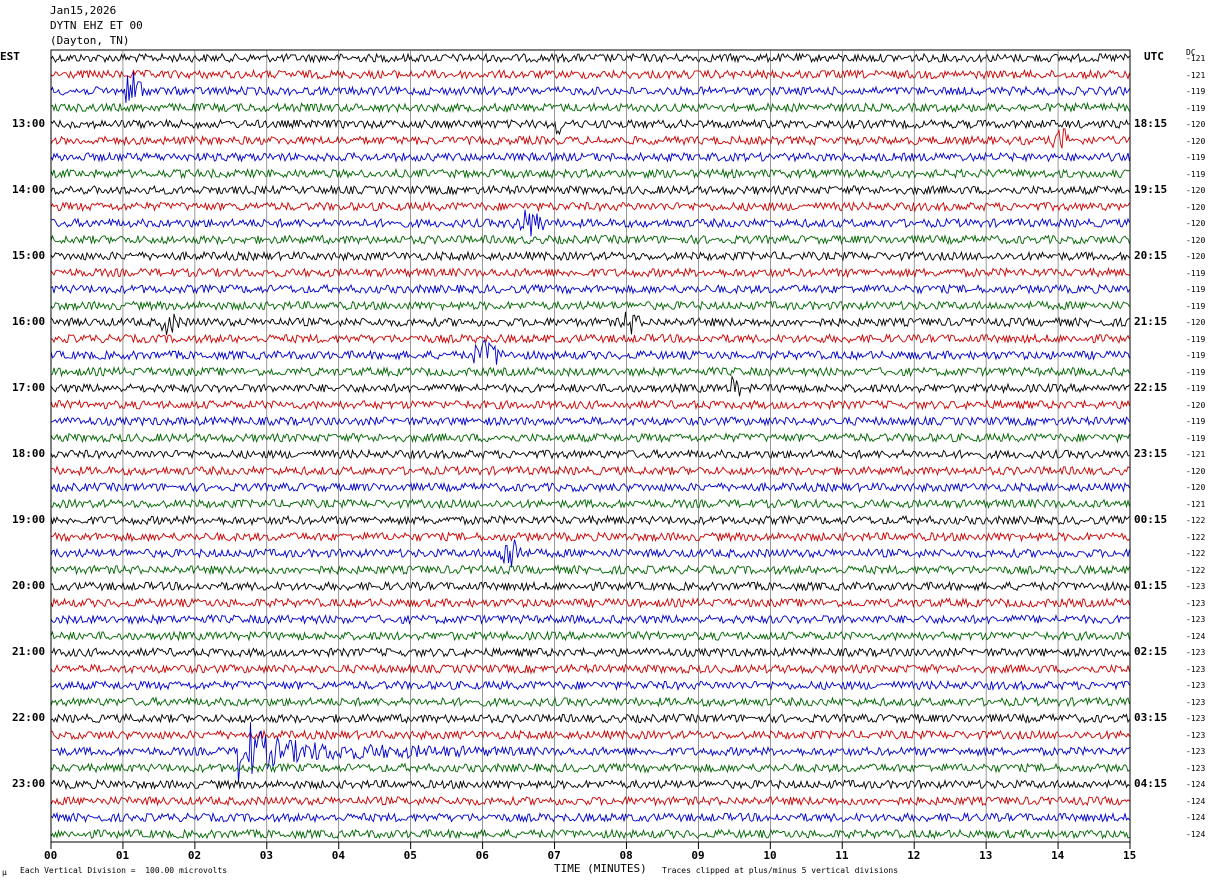 The height and width of the screenshot is (886, 1210). I want to click on x-tick-label: 06, so click(482, 855).